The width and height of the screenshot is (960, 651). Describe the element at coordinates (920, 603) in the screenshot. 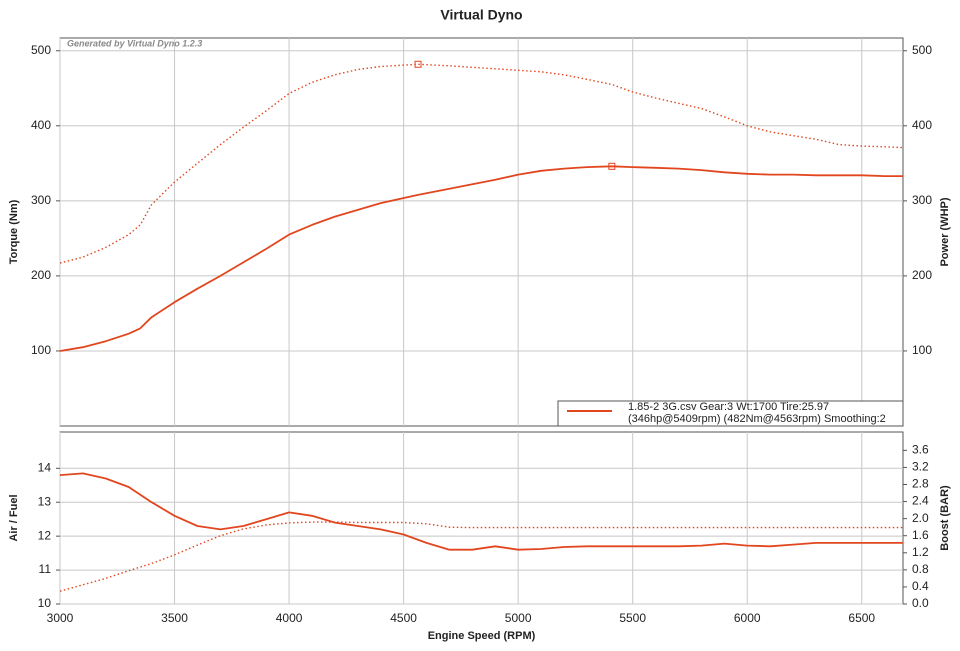

I see `y2-tick-label: 0.0` at that location.